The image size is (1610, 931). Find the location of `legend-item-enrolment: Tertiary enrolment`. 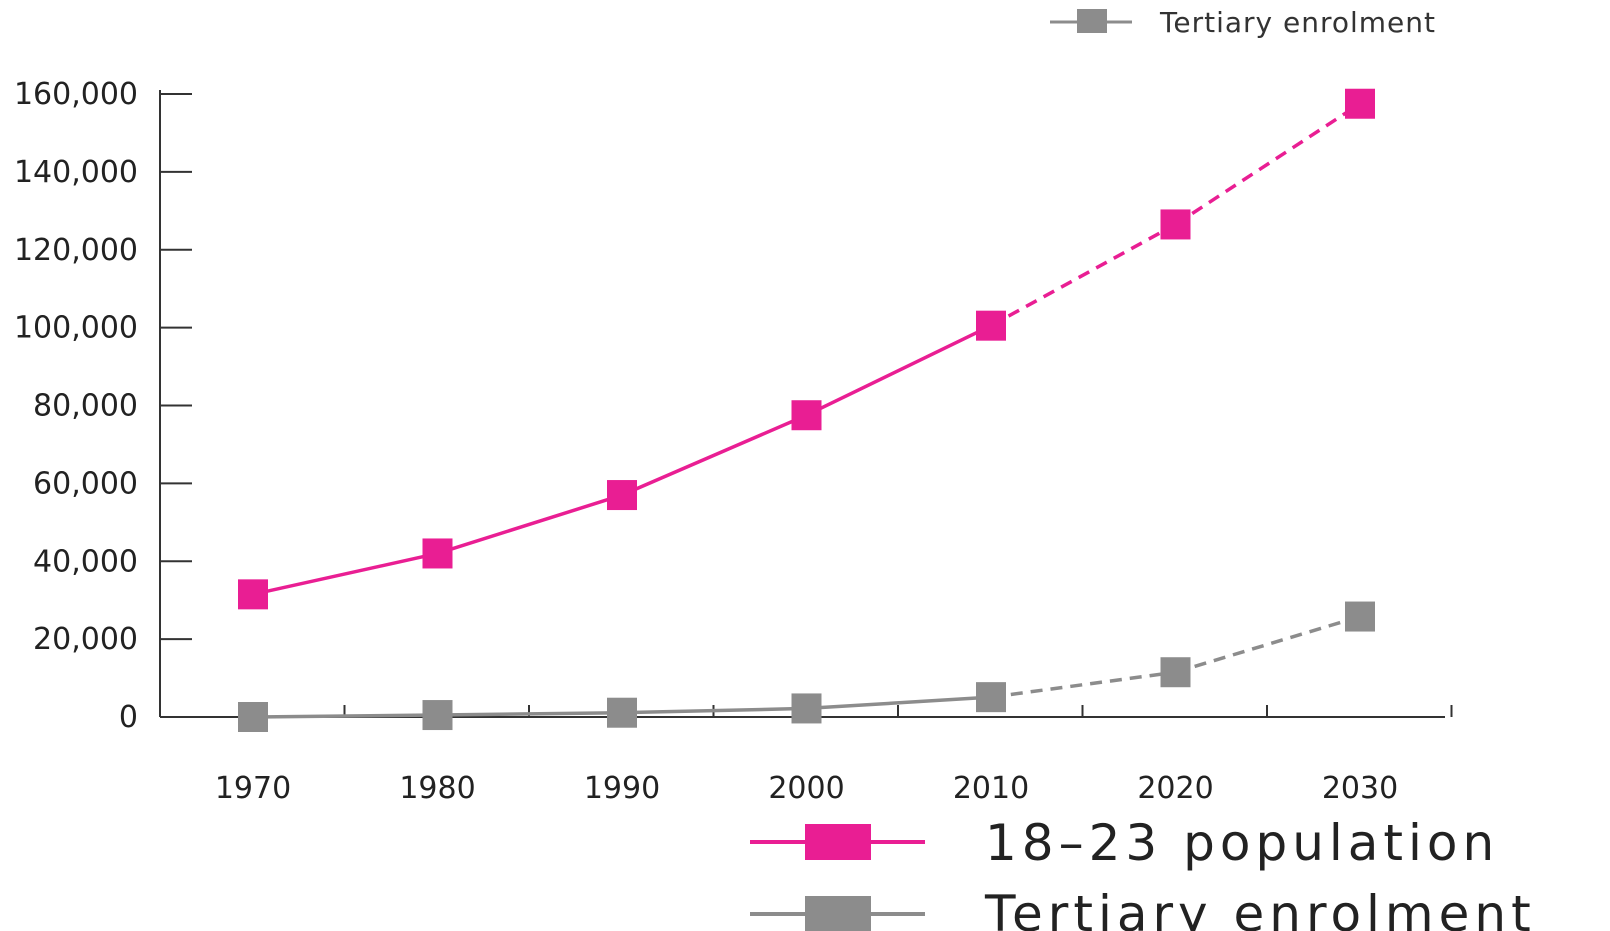

legend-item-enrolment: Tertiary enrolment is located at coordinates (1143, 908).